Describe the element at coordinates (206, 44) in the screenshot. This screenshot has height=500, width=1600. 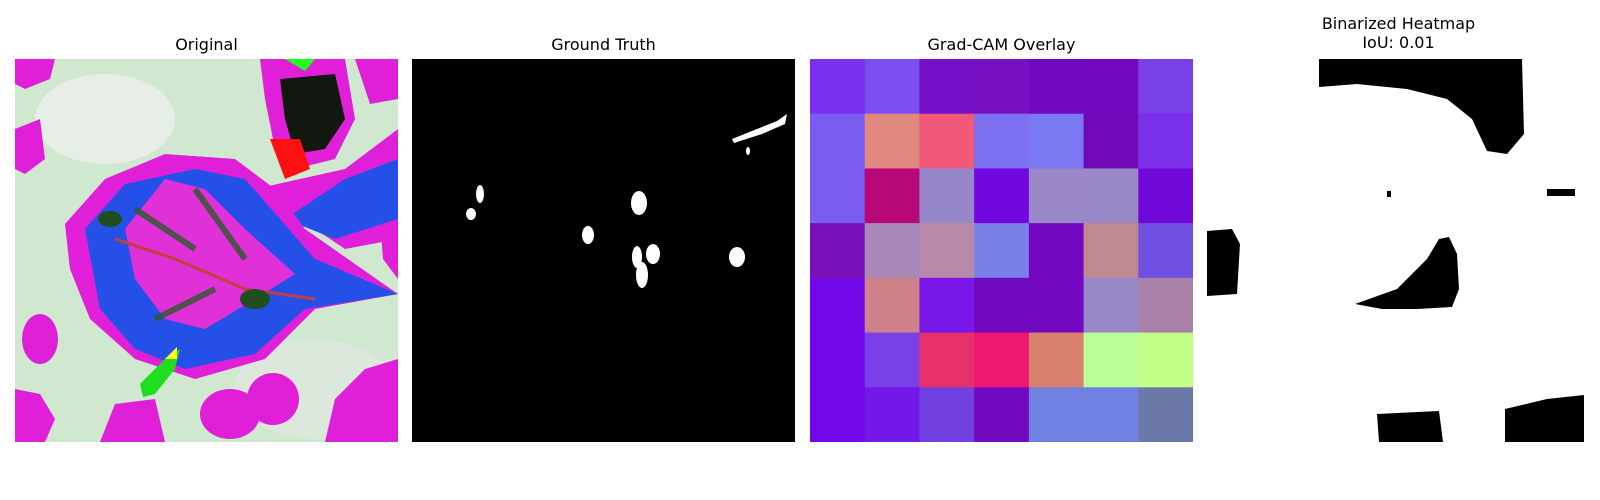
I see `panel-title-original: Original` at that location.